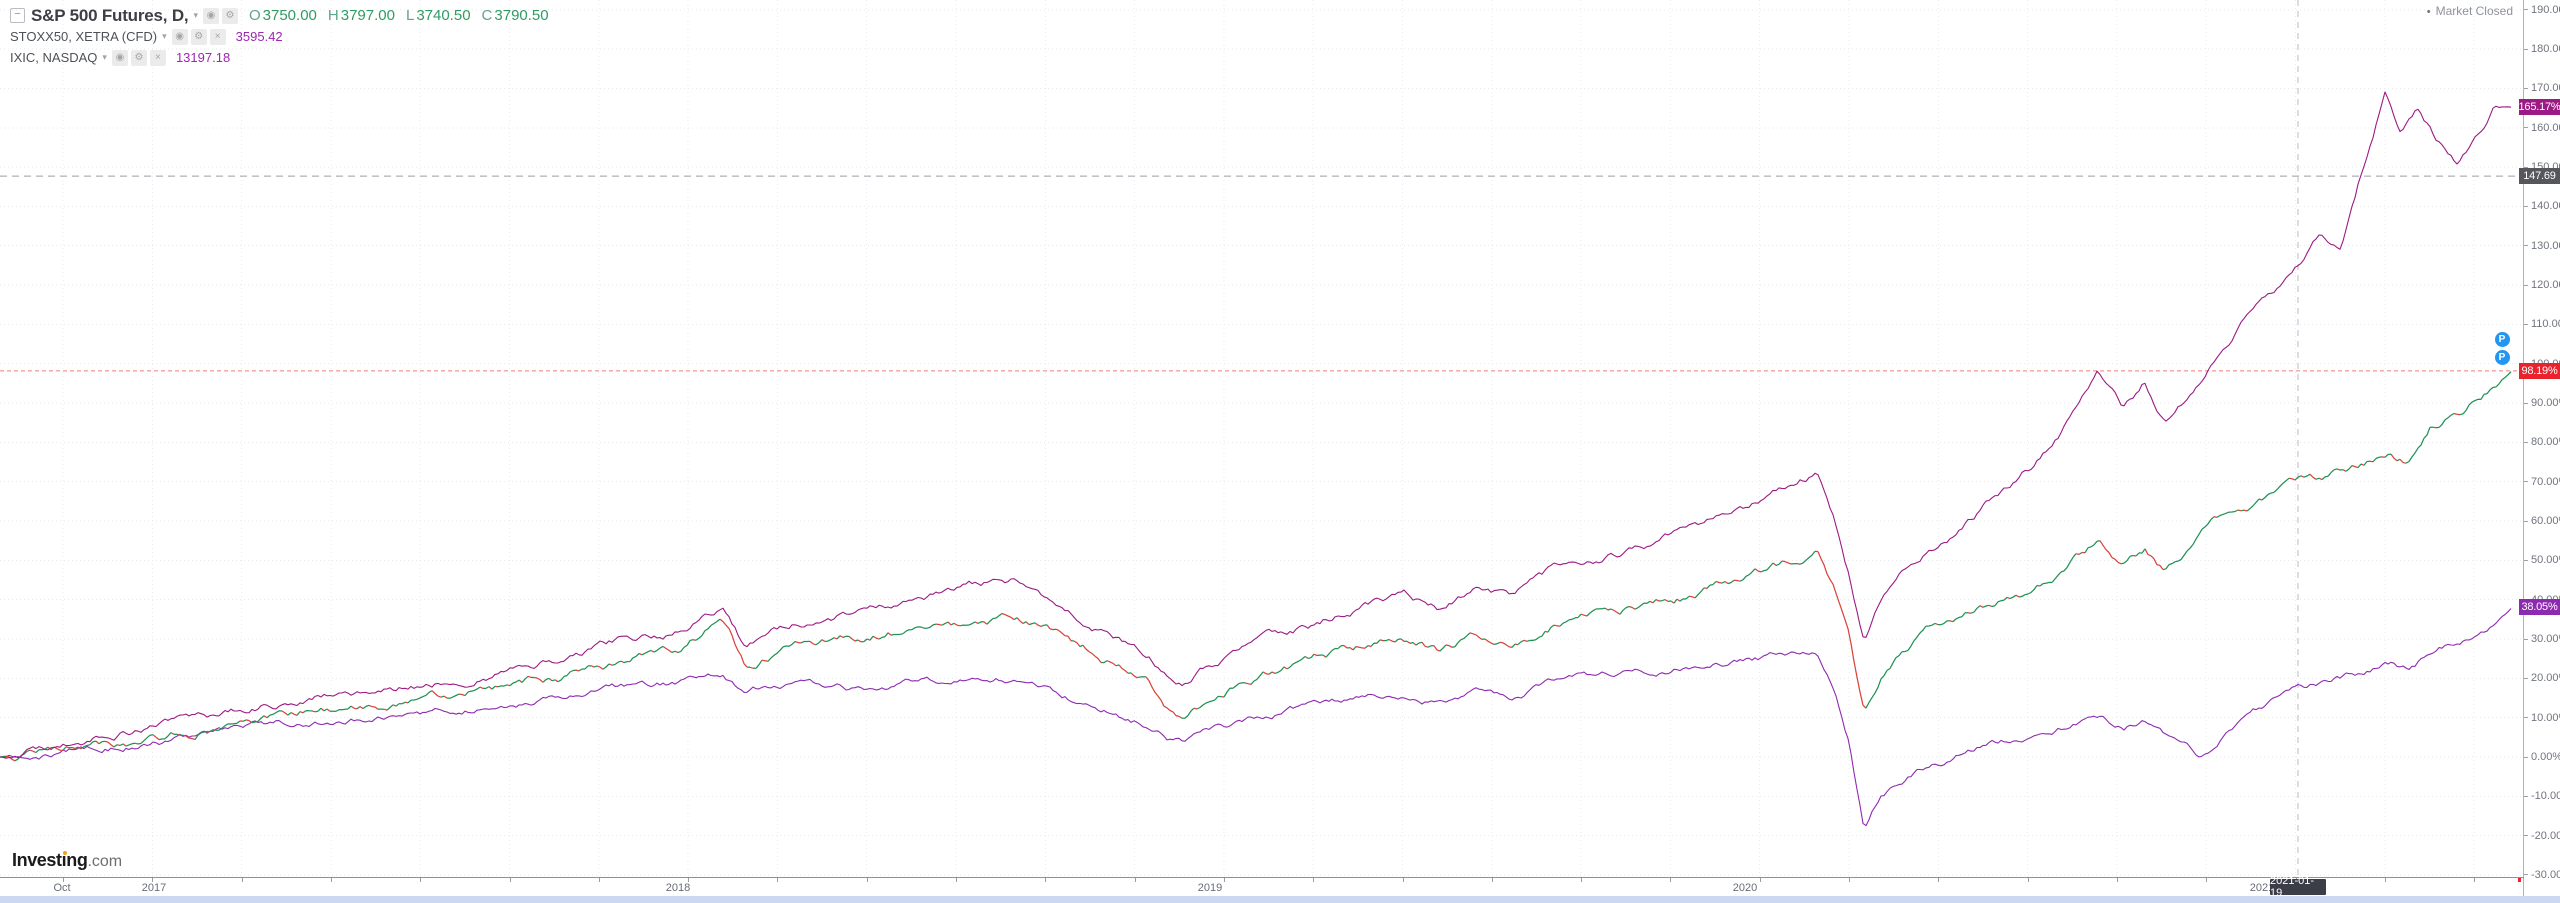  I want to click on price-axis-tick: 190.00%, so click(2542, 10).